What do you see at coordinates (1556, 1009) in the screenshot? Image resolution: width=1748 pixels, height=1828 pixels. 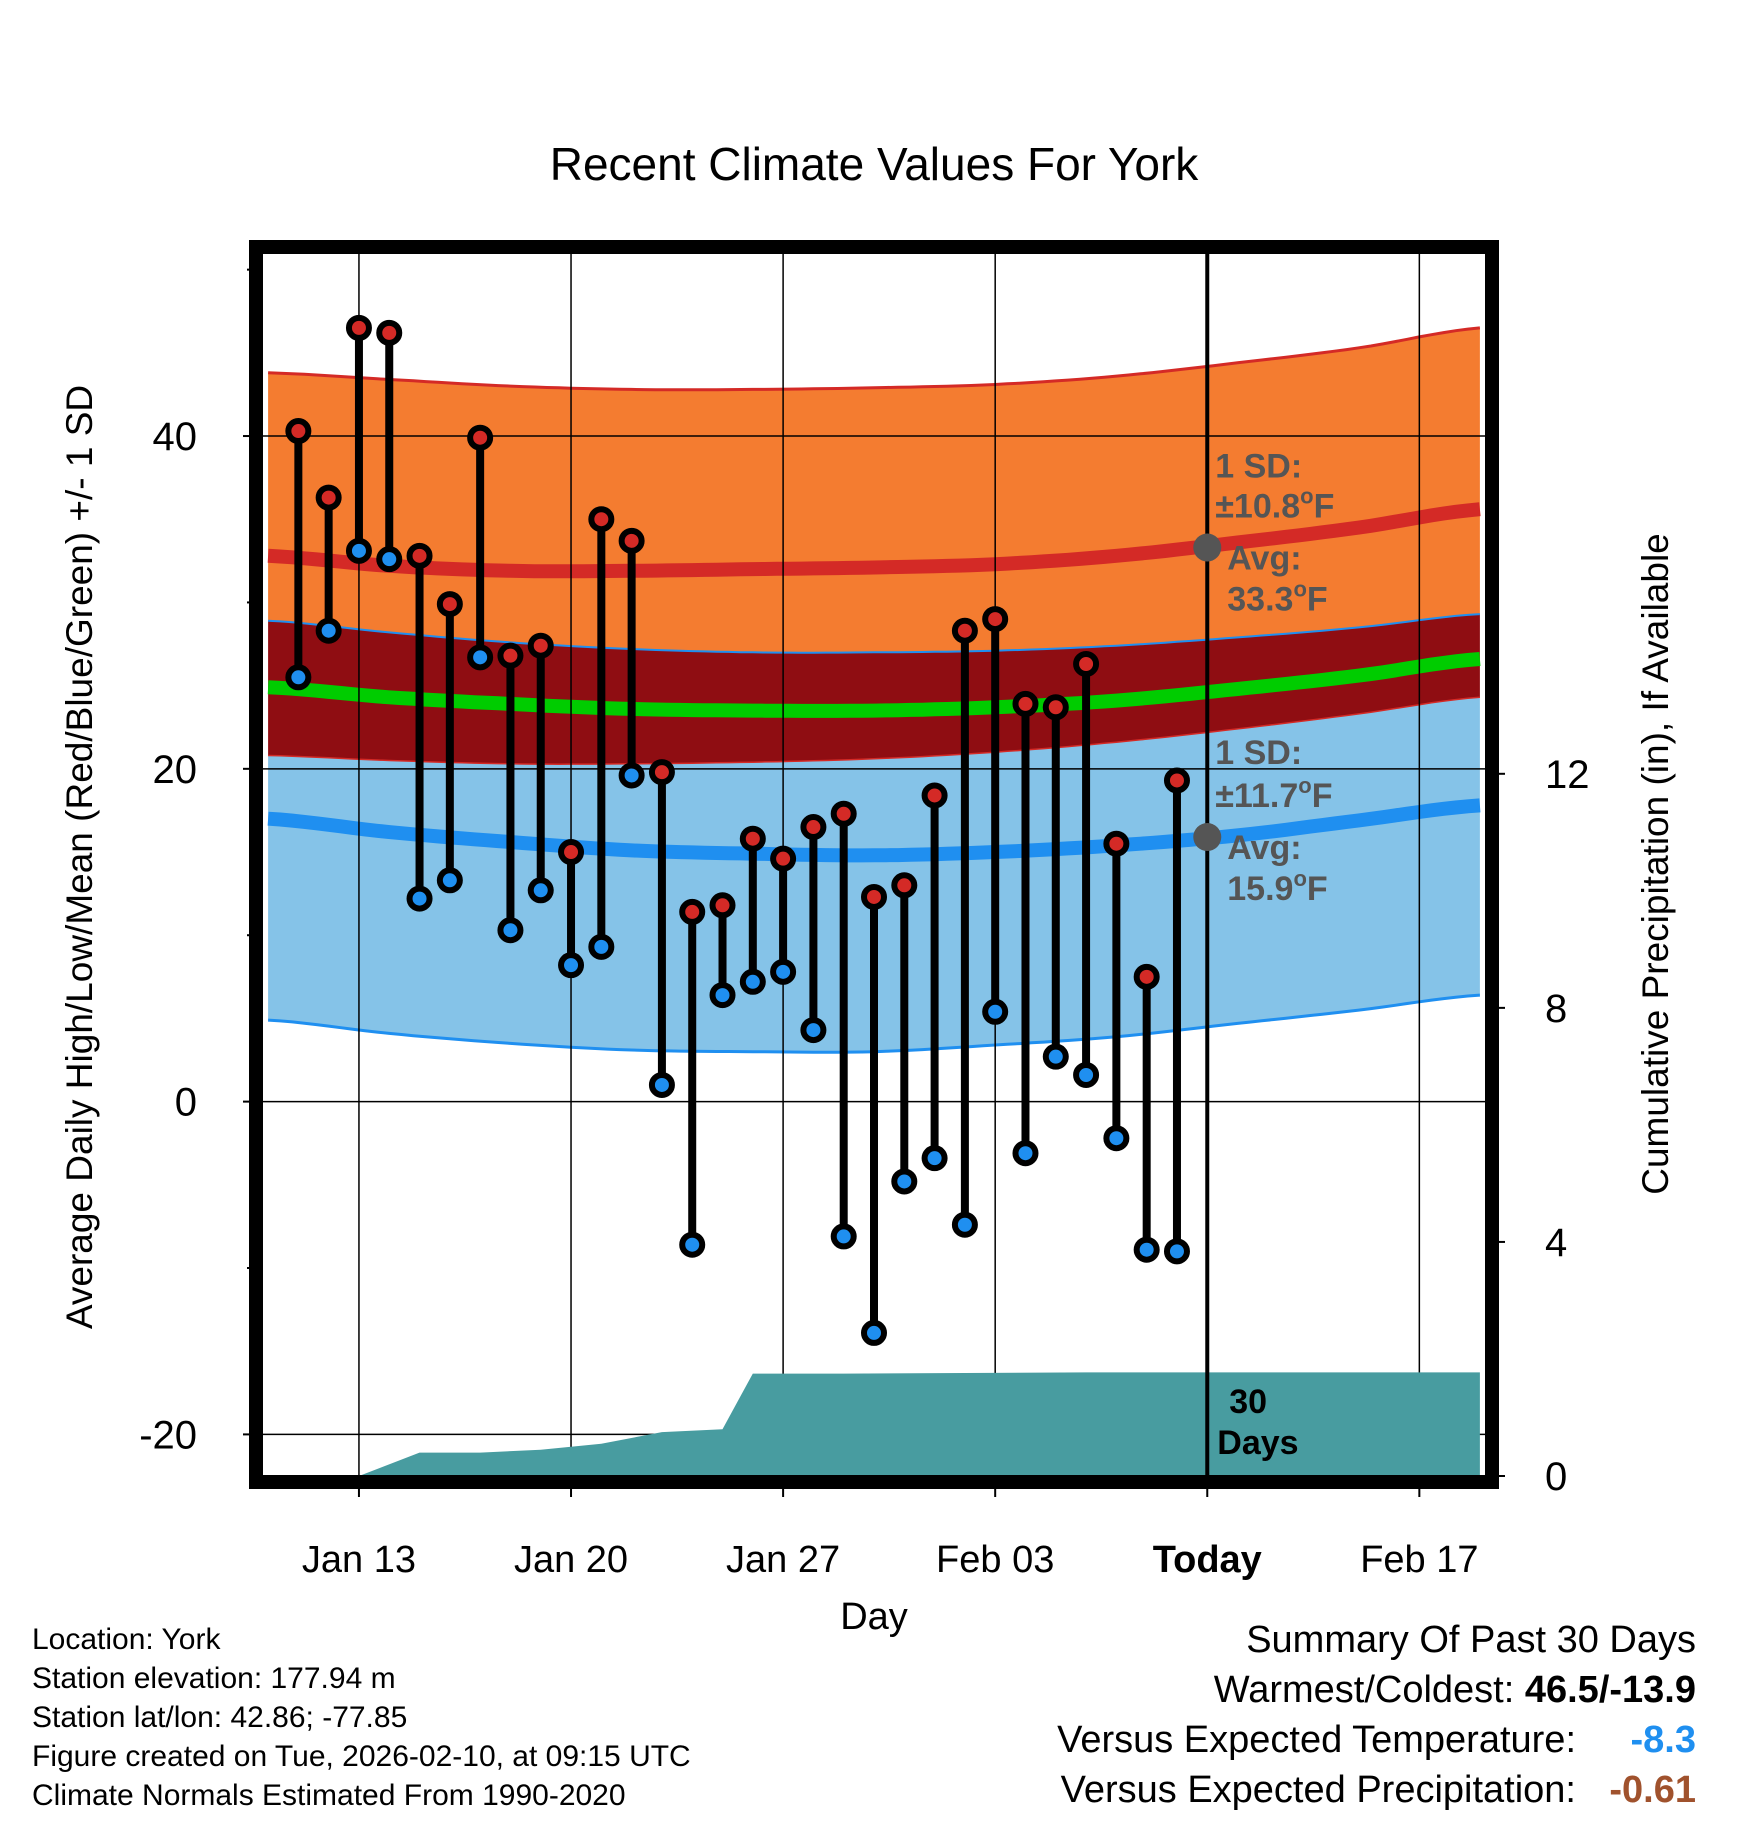 I see `y2-tick-label: 8` at bounding box center [1556, 1009].